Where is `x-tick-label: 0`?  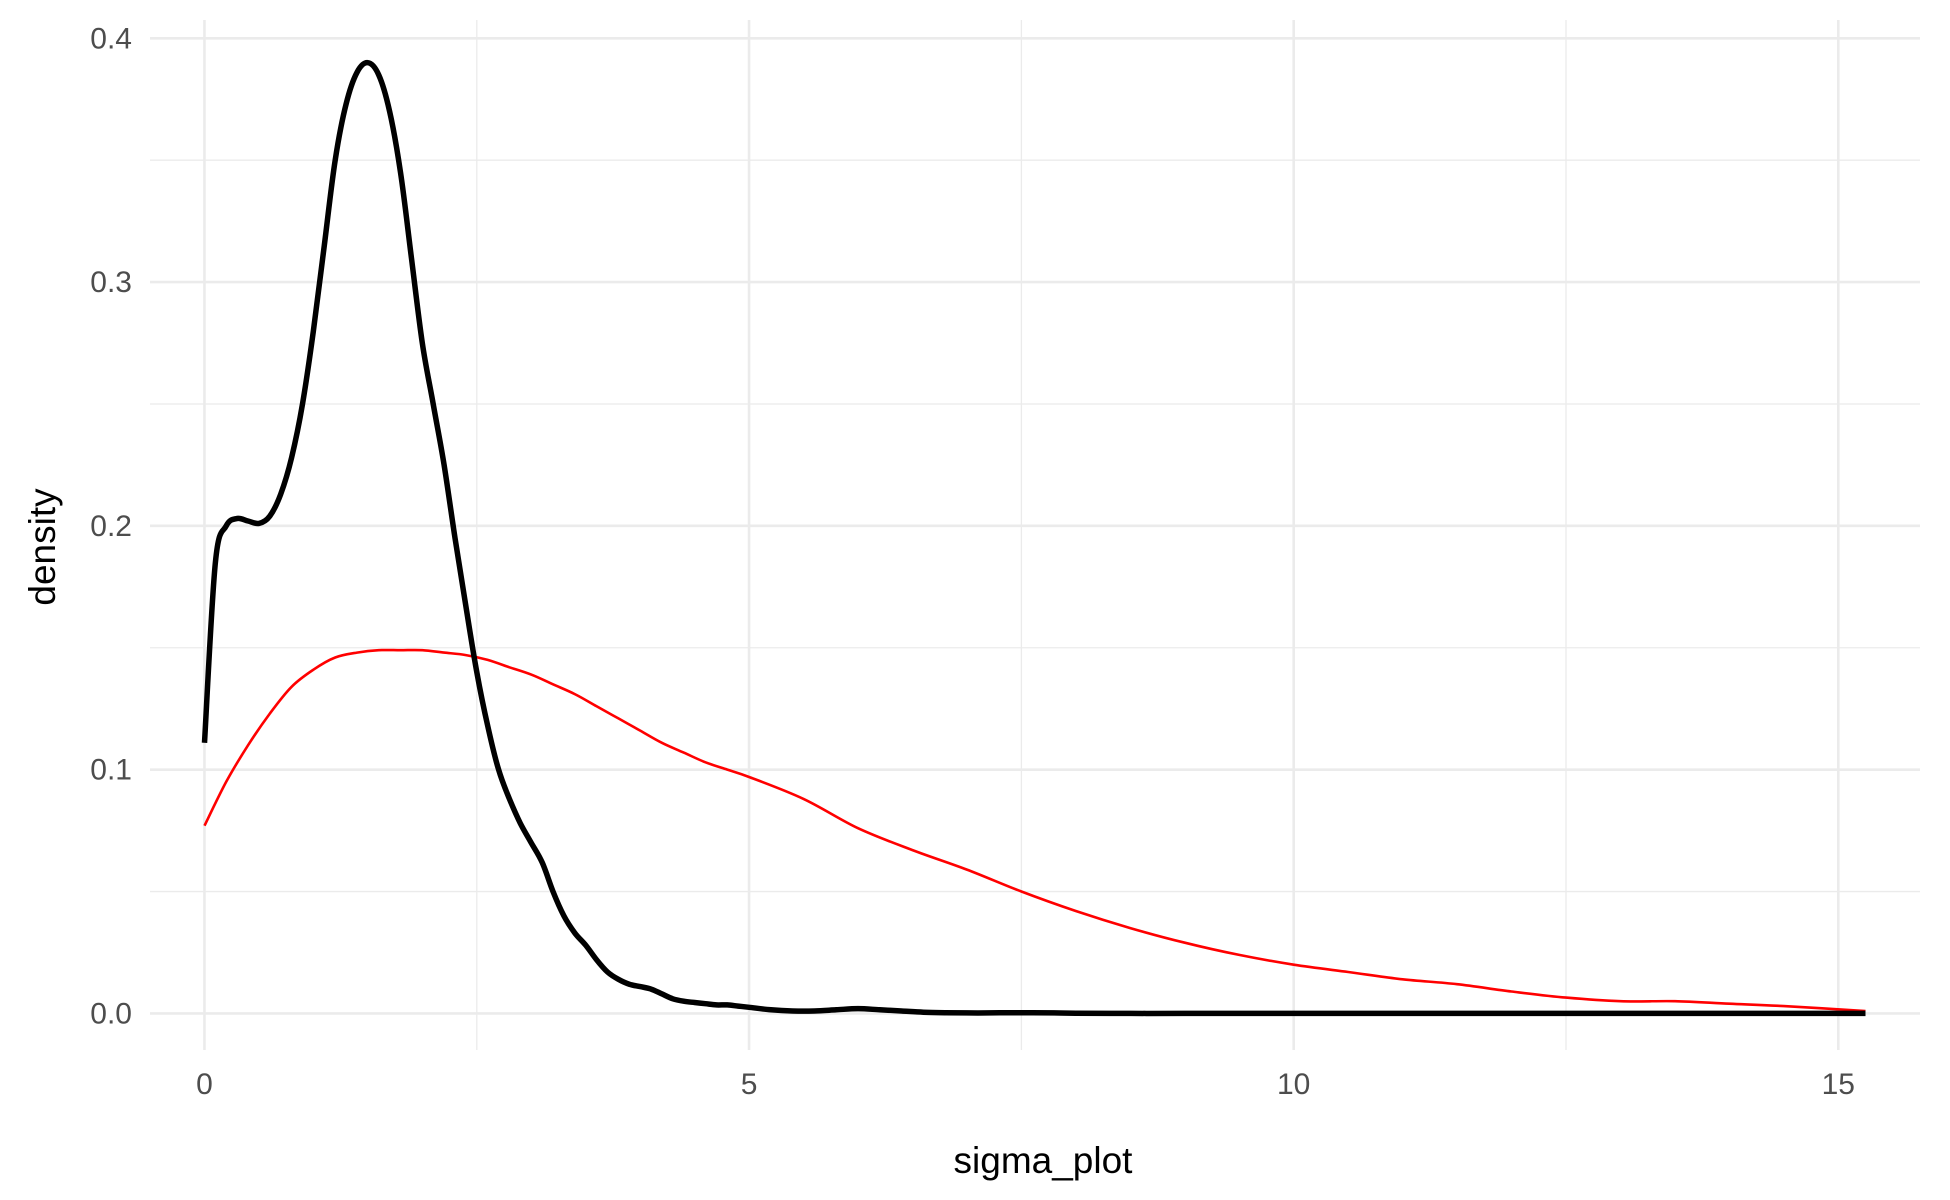 x-tick-label: 0 is located at coordinates (204, 1084).